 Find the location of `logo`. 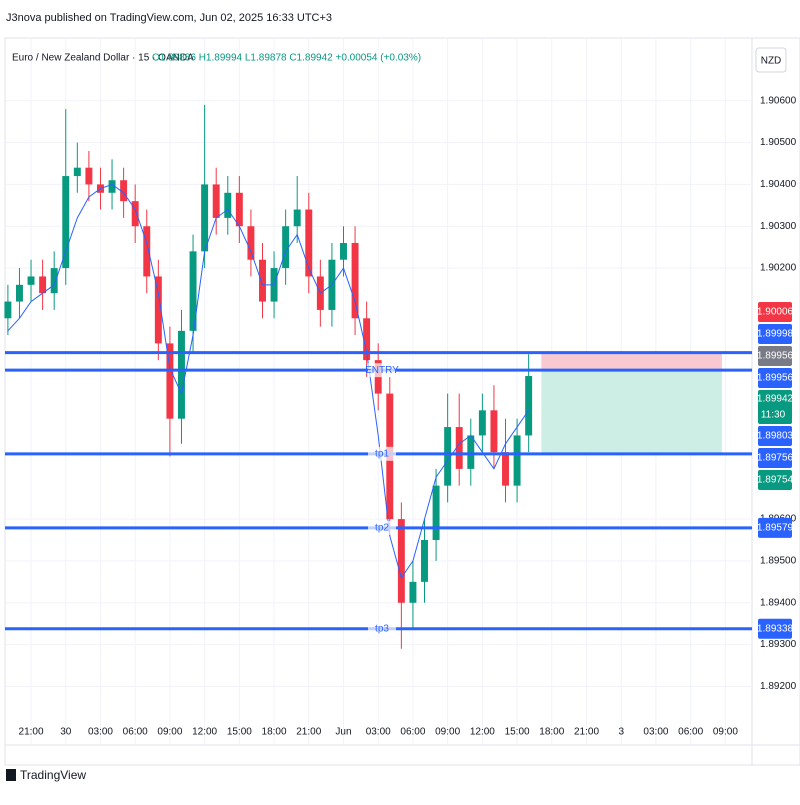

logo is located at coordinates (11, 775).